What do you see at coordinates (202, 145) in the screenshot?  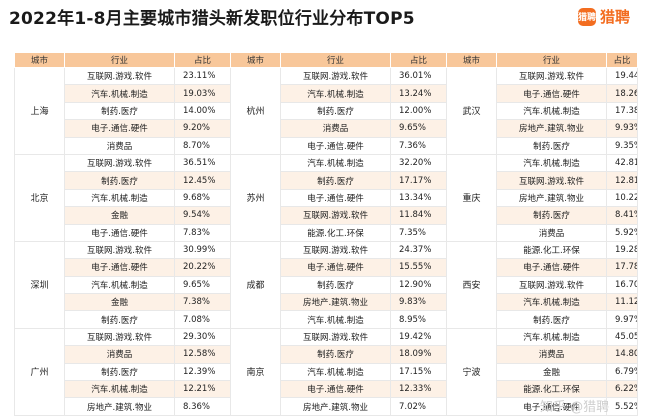 I see `share-cell: 8.70%` at bounding box center [202, 145].